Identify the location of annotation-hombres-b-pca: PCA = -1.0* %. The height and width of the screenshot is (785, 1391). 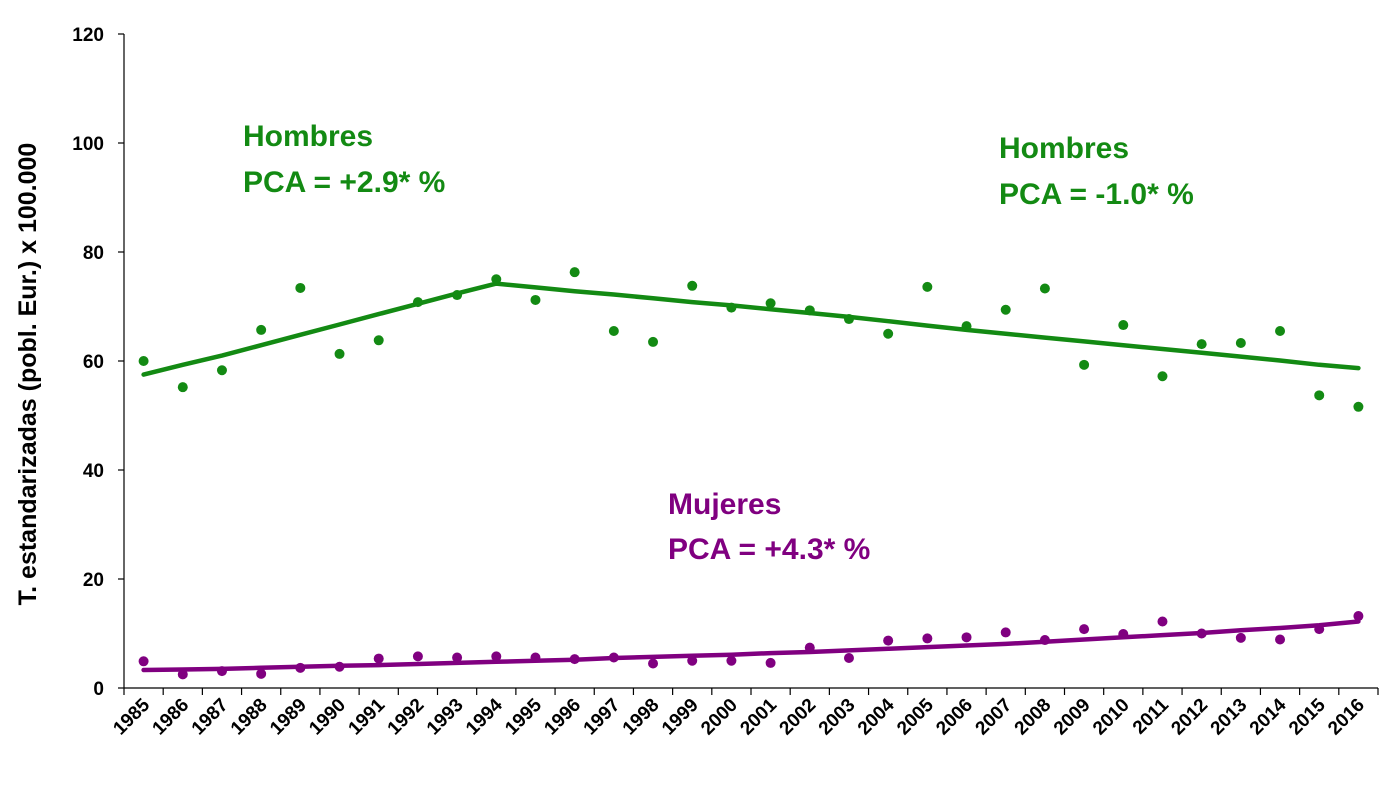
(1096, 194).